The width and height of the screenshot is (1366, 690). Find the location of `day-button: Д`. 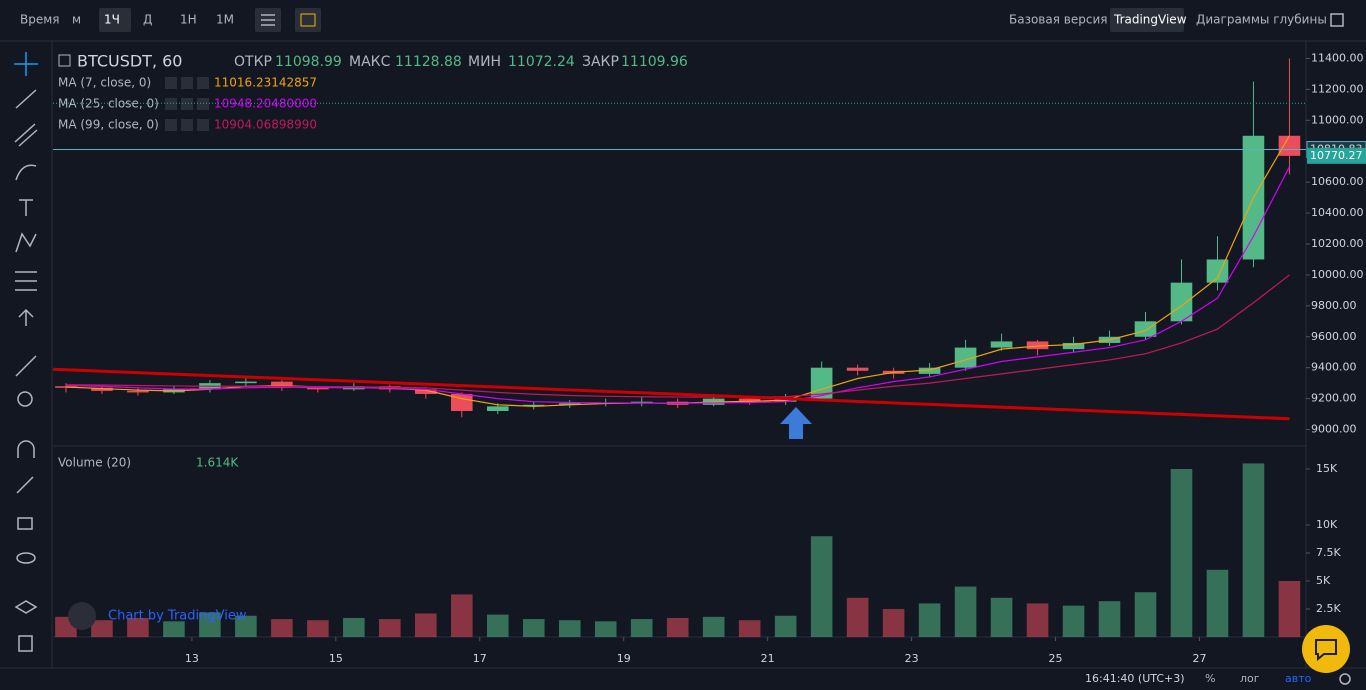

day-button: Д is located at coordinates (147, 20).